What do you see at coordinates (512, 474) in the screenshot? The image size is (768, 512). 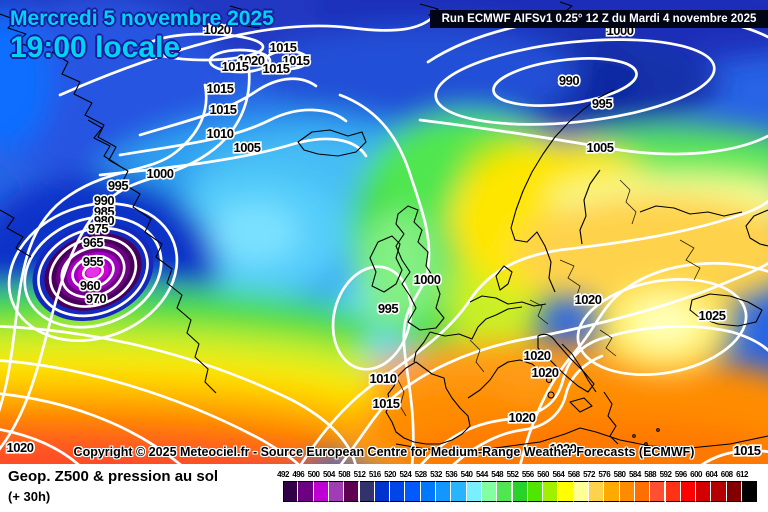 I see `legend-tick-label: 552` at bounding box center [512, 474].